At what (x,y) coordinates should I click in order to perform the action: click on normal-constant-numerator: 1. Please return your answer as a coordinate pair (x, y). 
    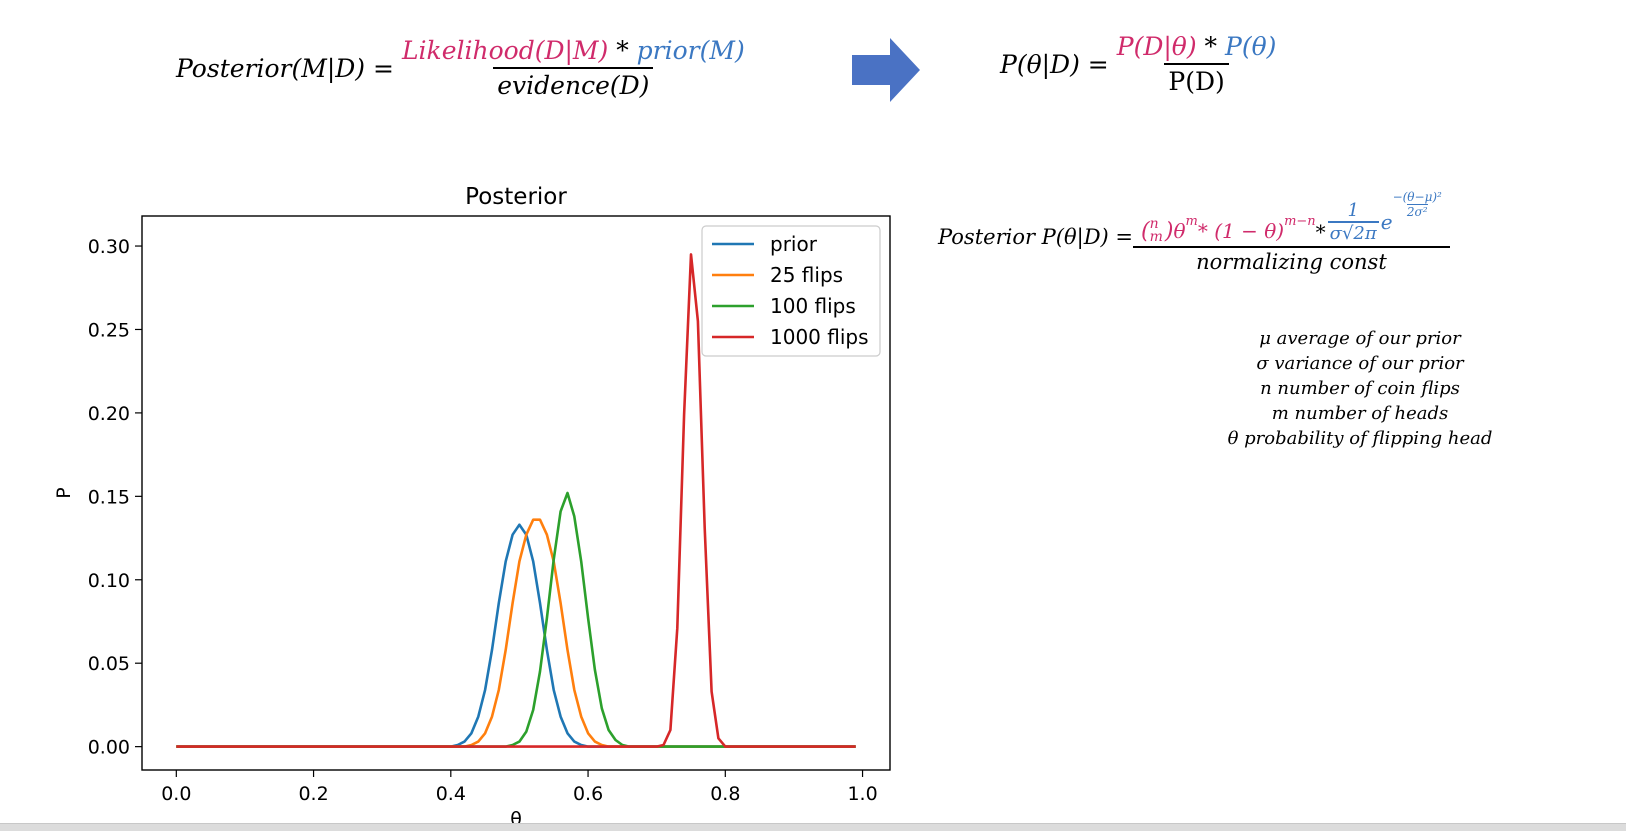
    Looking at the image, I should click on (1353, 210).